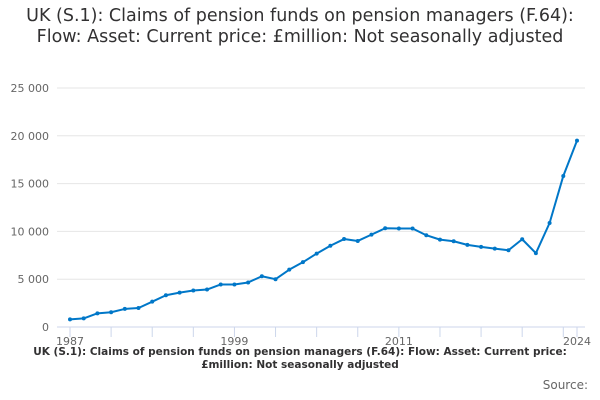 The height and width of the screenshot is (400, 600). Describe the element at coordinates (30, 184) in the screenshot. I see `y-tick-label: 15 000` at that location.